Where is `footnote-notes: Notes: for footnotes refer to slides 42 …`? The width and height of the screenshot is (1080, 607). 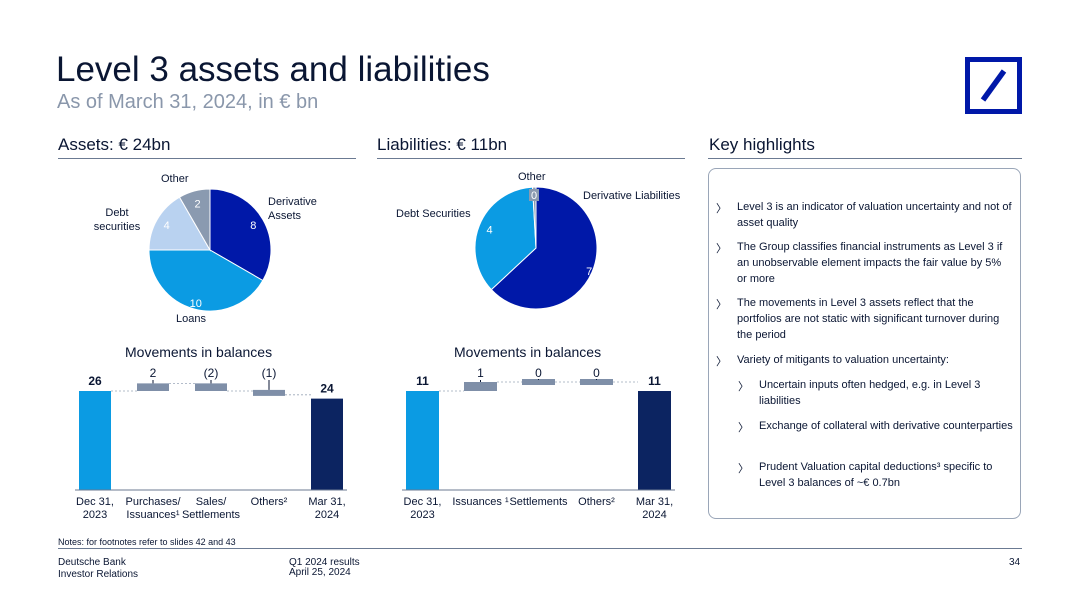 footnote-notes: Notes: for footnotes refer to slides 42 … is located at coordinates (147, 542).